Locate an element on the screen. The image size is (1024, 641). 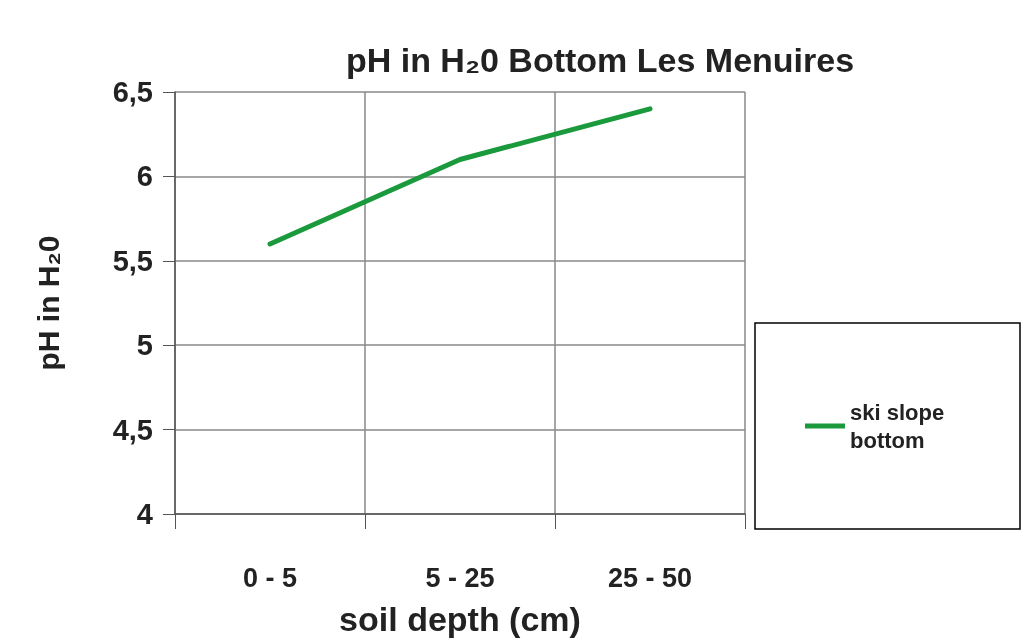
y-tick-label: 6 is located at coordinates (144, 176).